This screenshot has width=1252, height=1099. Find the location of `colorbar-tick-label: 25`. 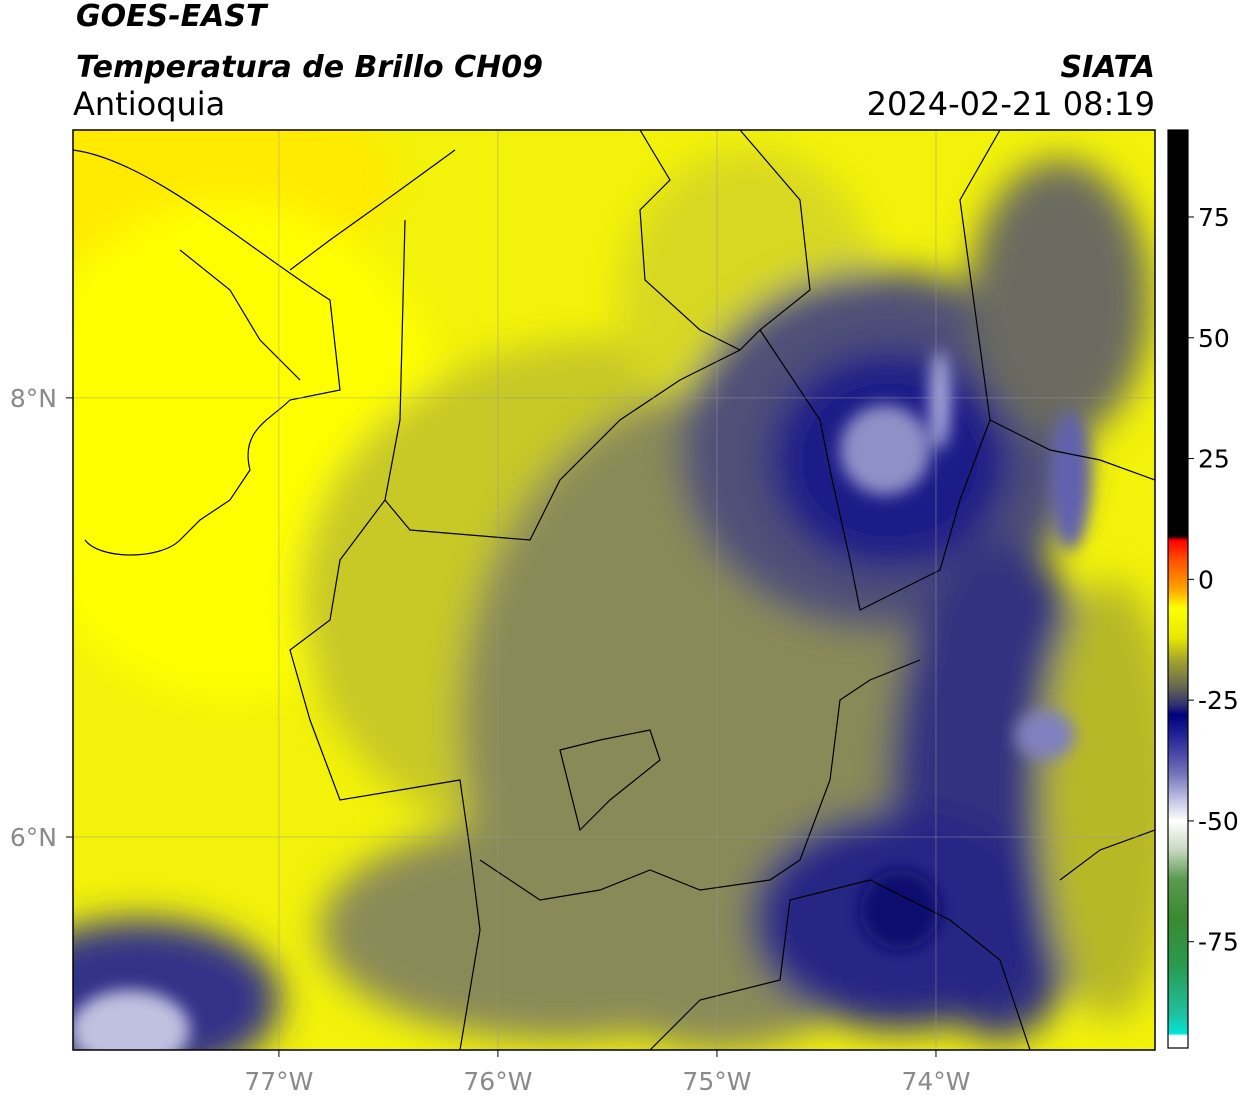

colorbar-tick-label: 25 is located at coordinates (1214, 459).